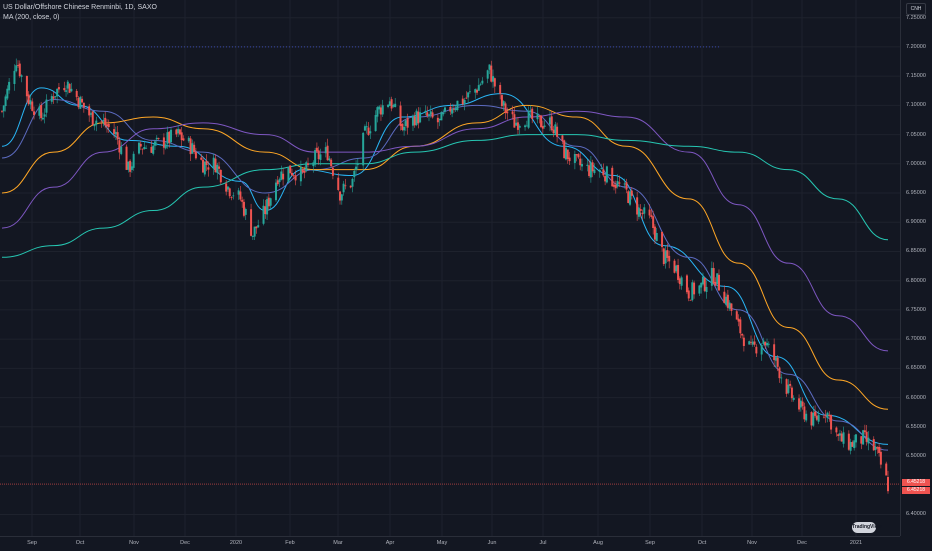  Describe the element at coordinates (916, 17) in the screenshot. I see `price-tick-label: 7.25000` at that location.